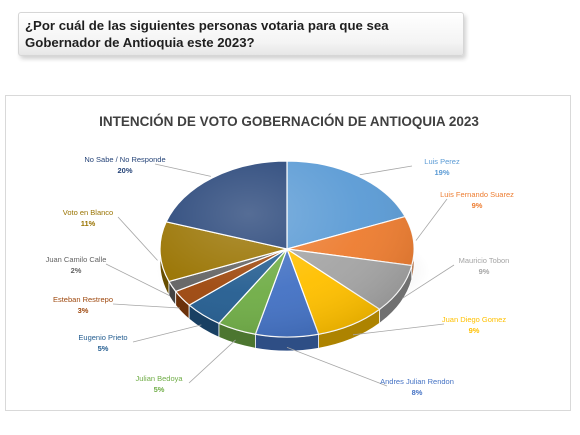  I want to click on data-label-name-no-sabe-no-responde: No Sabe / No Responde, so click(124, 159).